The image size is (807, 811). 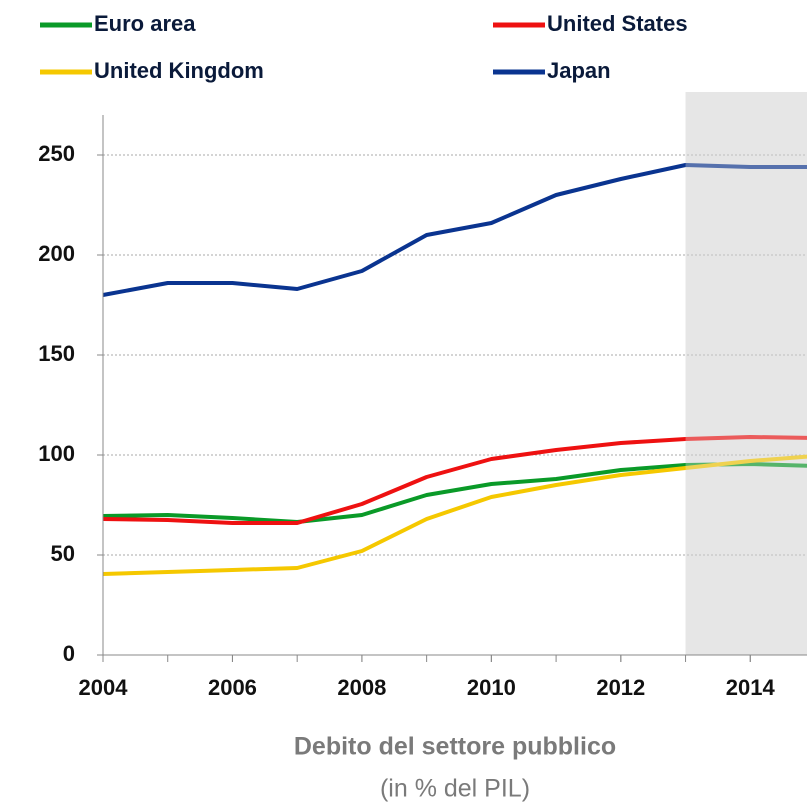 What do you see at coordinates (56, 153) in the screenshot?
I see `y-tick-label: 250` at bounding box center [56, 153].